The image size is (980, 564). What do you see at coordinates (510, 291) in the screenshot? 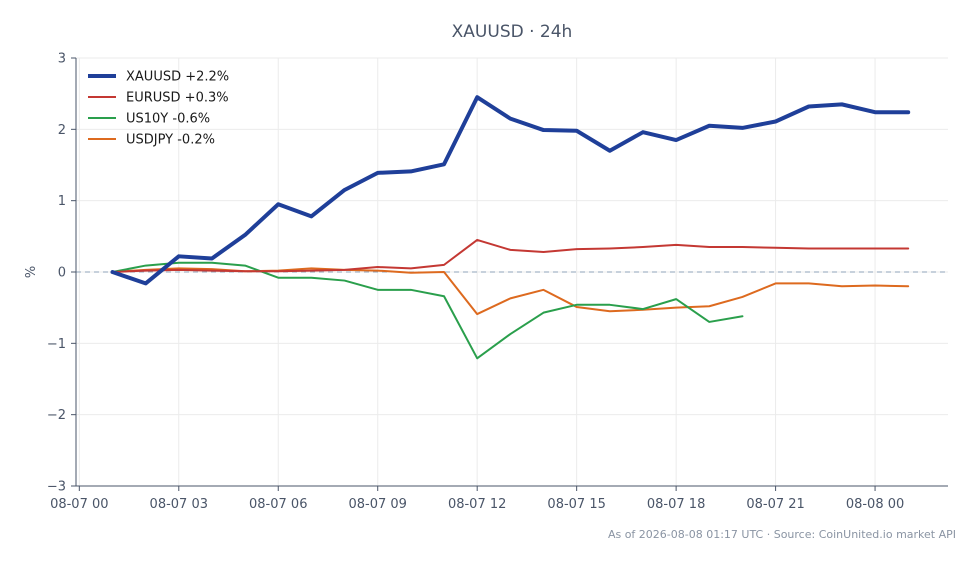
I see `series-line-usdjpy` at bounding box center [510, 291].